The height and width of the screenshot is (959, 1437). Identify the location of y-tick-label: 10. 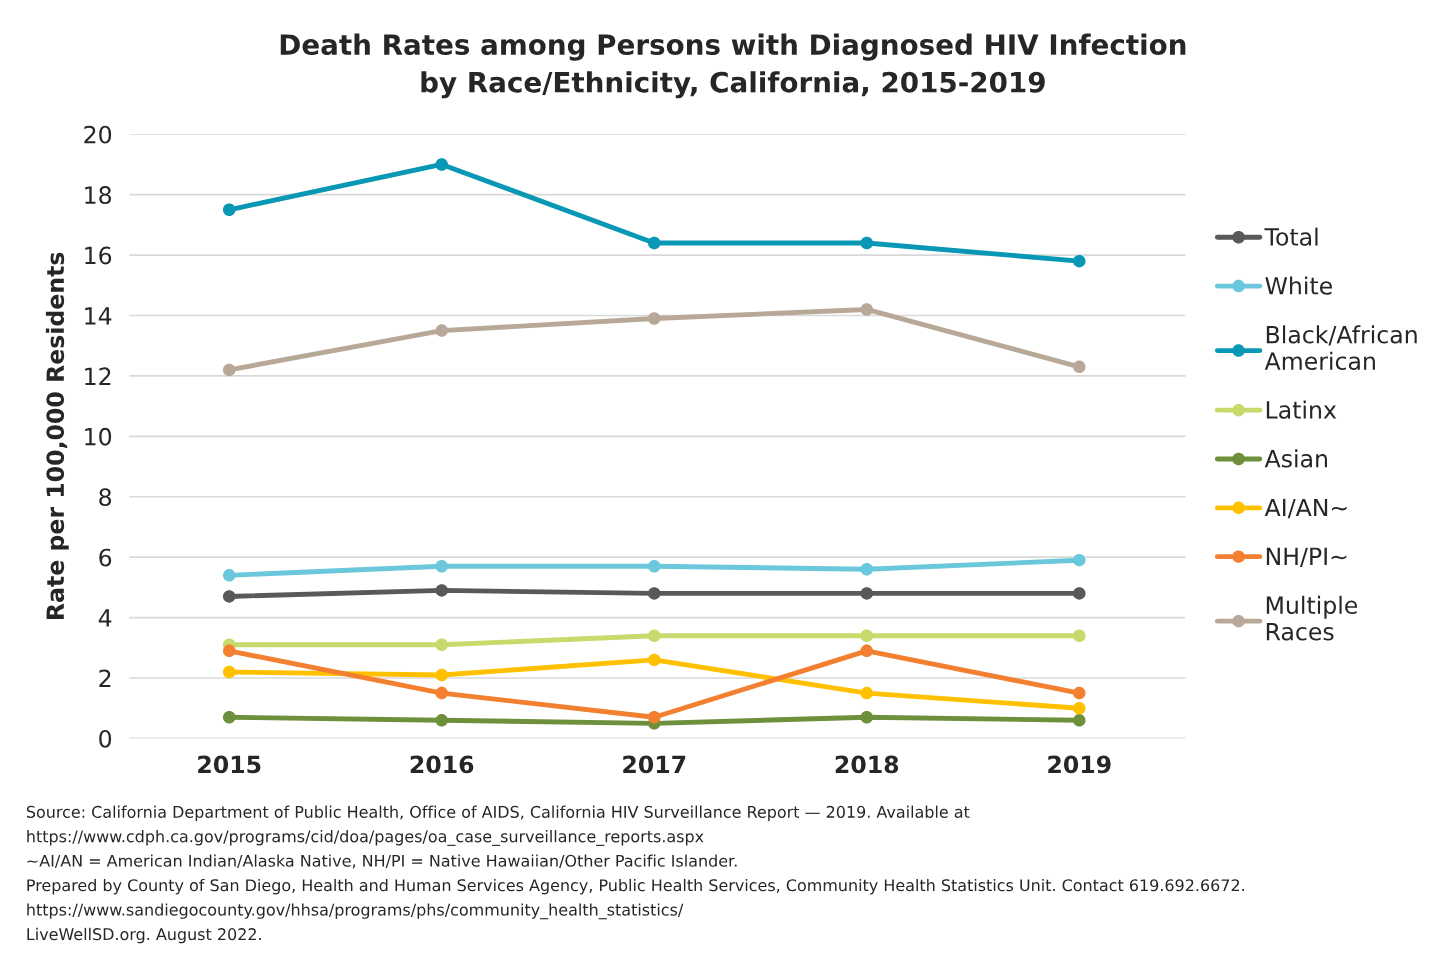
(98, 436).